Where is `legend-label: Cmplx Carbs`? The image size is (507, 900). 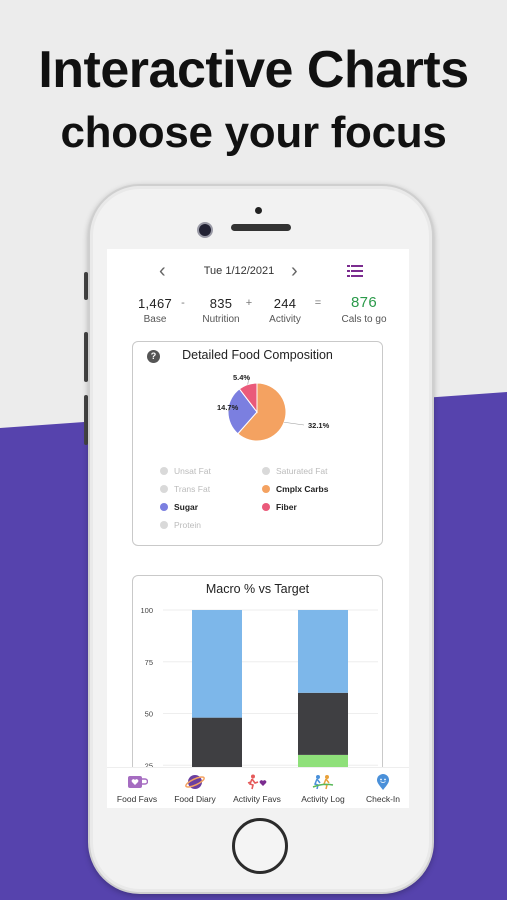 legend-label: Cmplx Carbs is located at coordinates (302, 489).